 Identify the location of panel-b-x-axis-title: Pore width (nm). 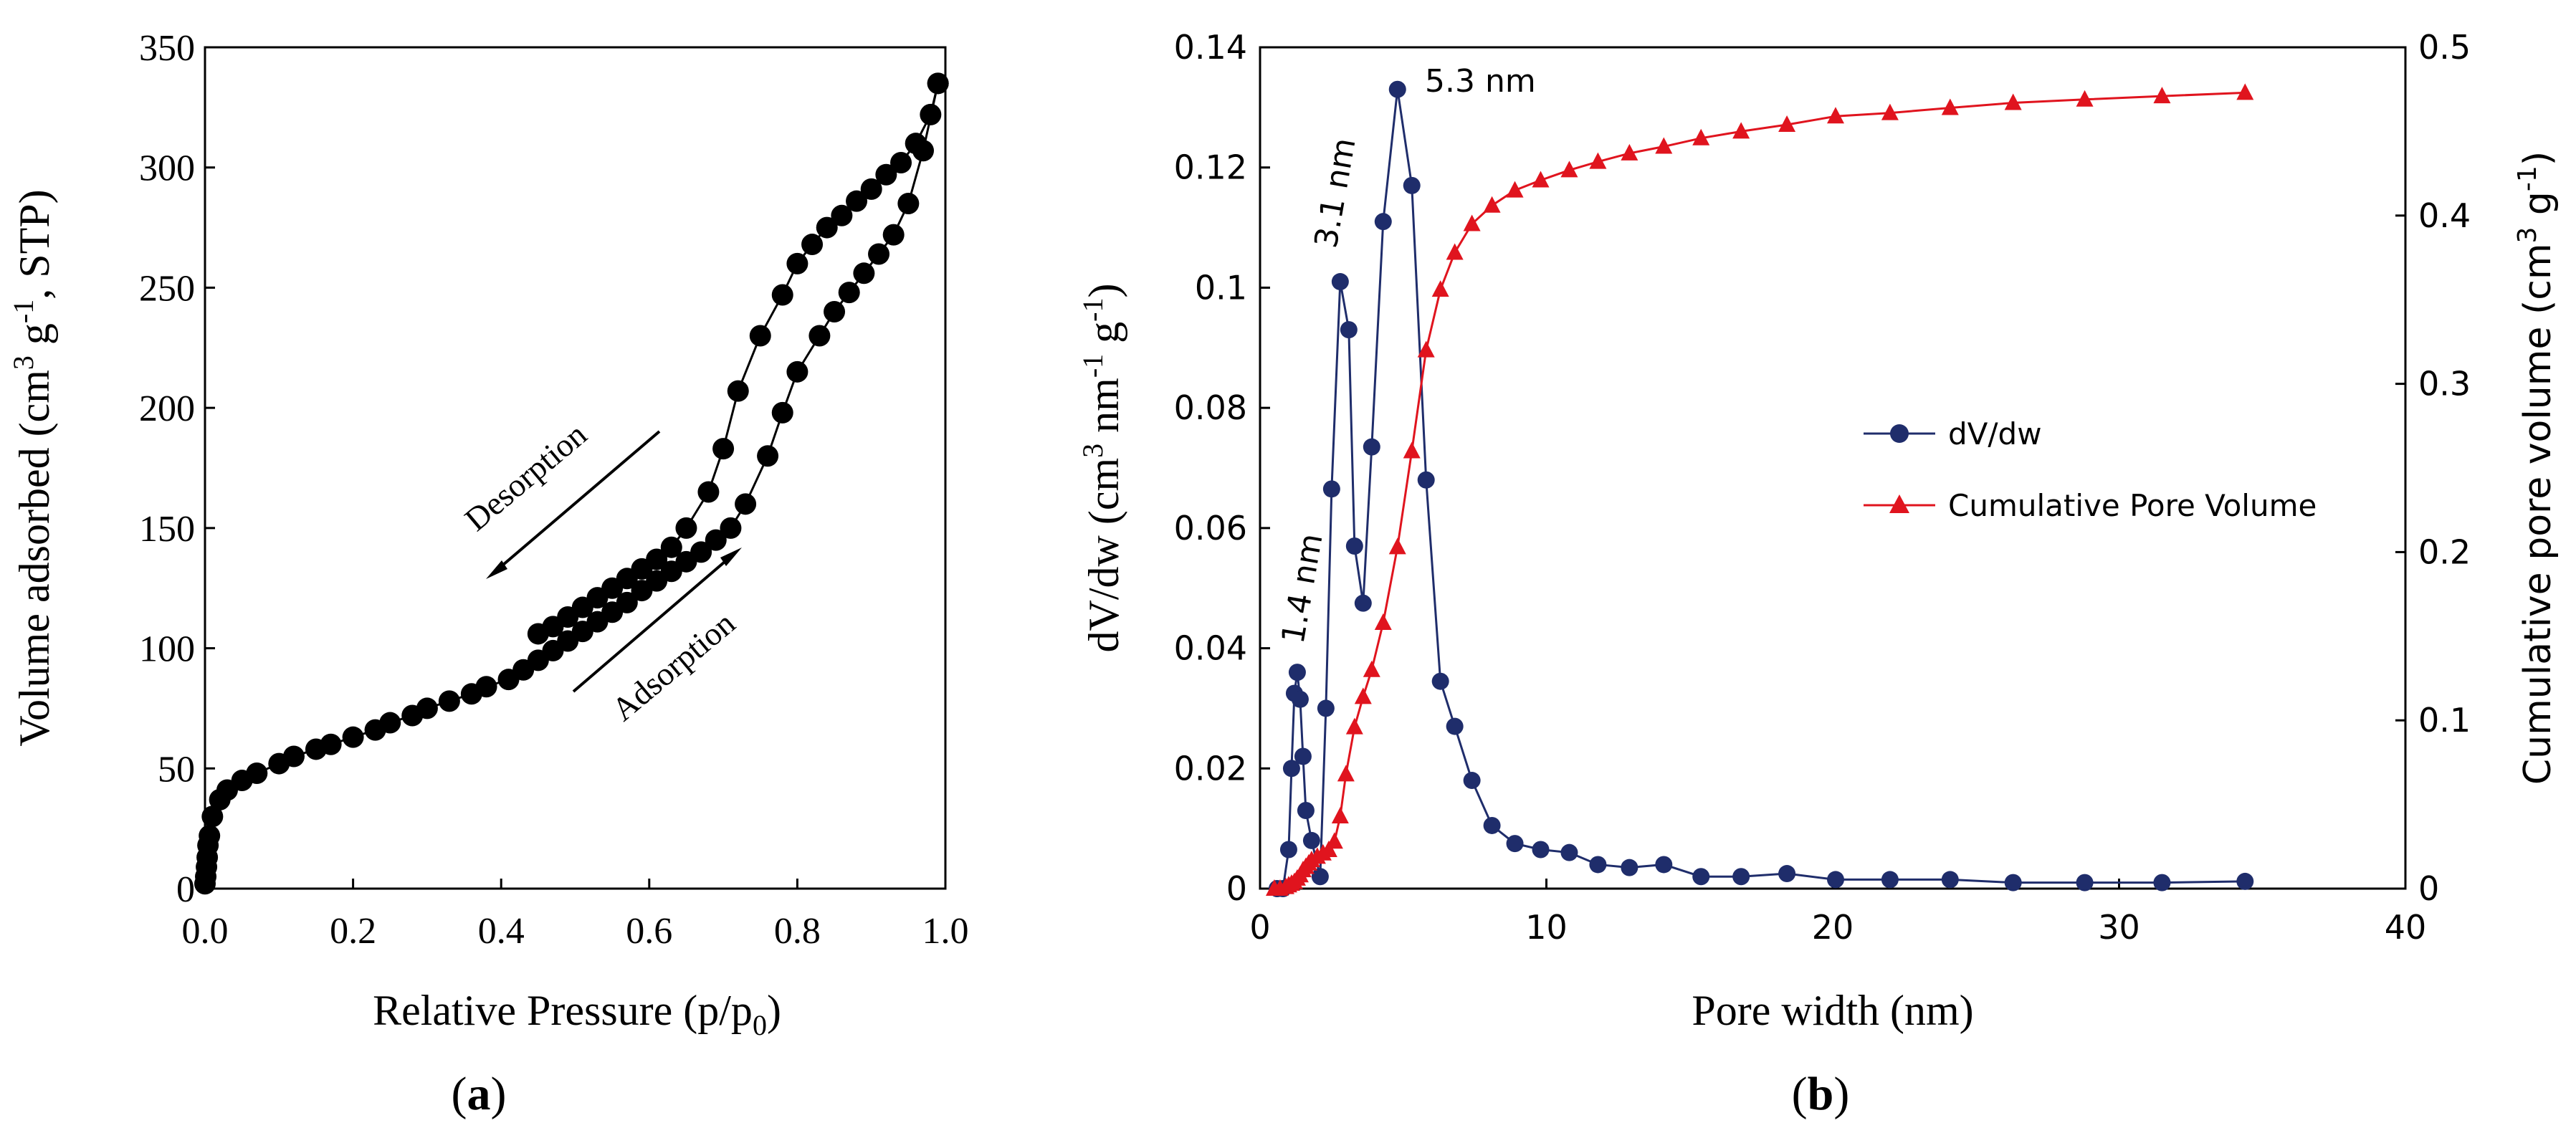
(1832, 1010).